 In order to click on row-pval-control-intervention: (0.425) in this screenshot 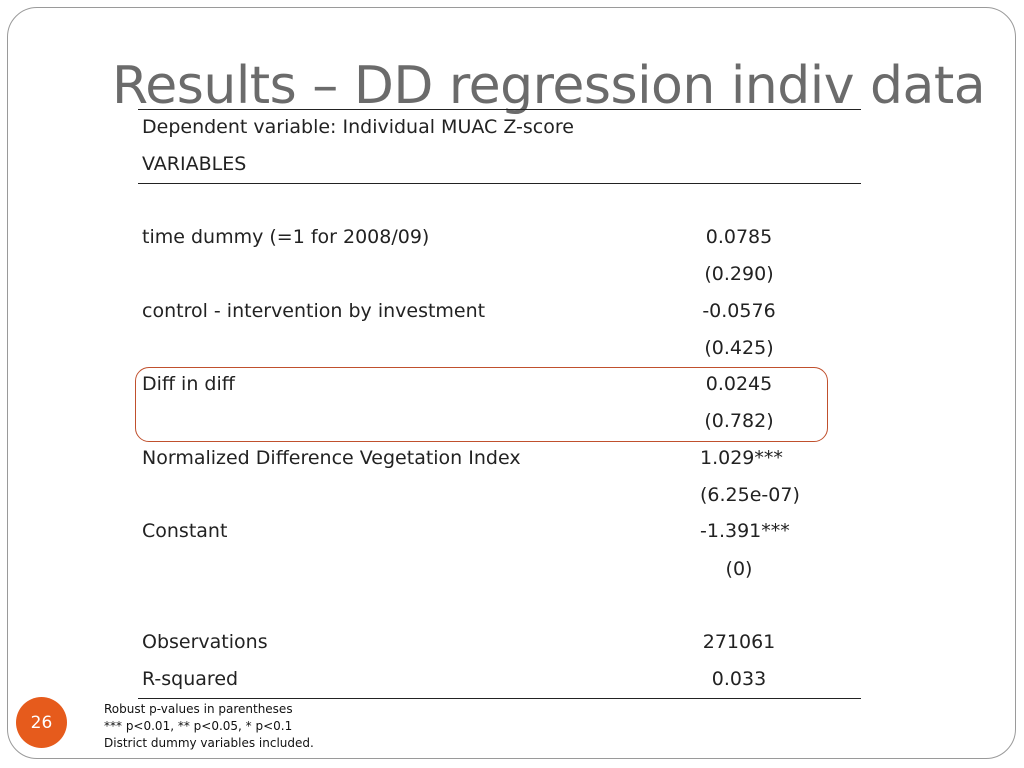, I will do `click(739, 348)`.